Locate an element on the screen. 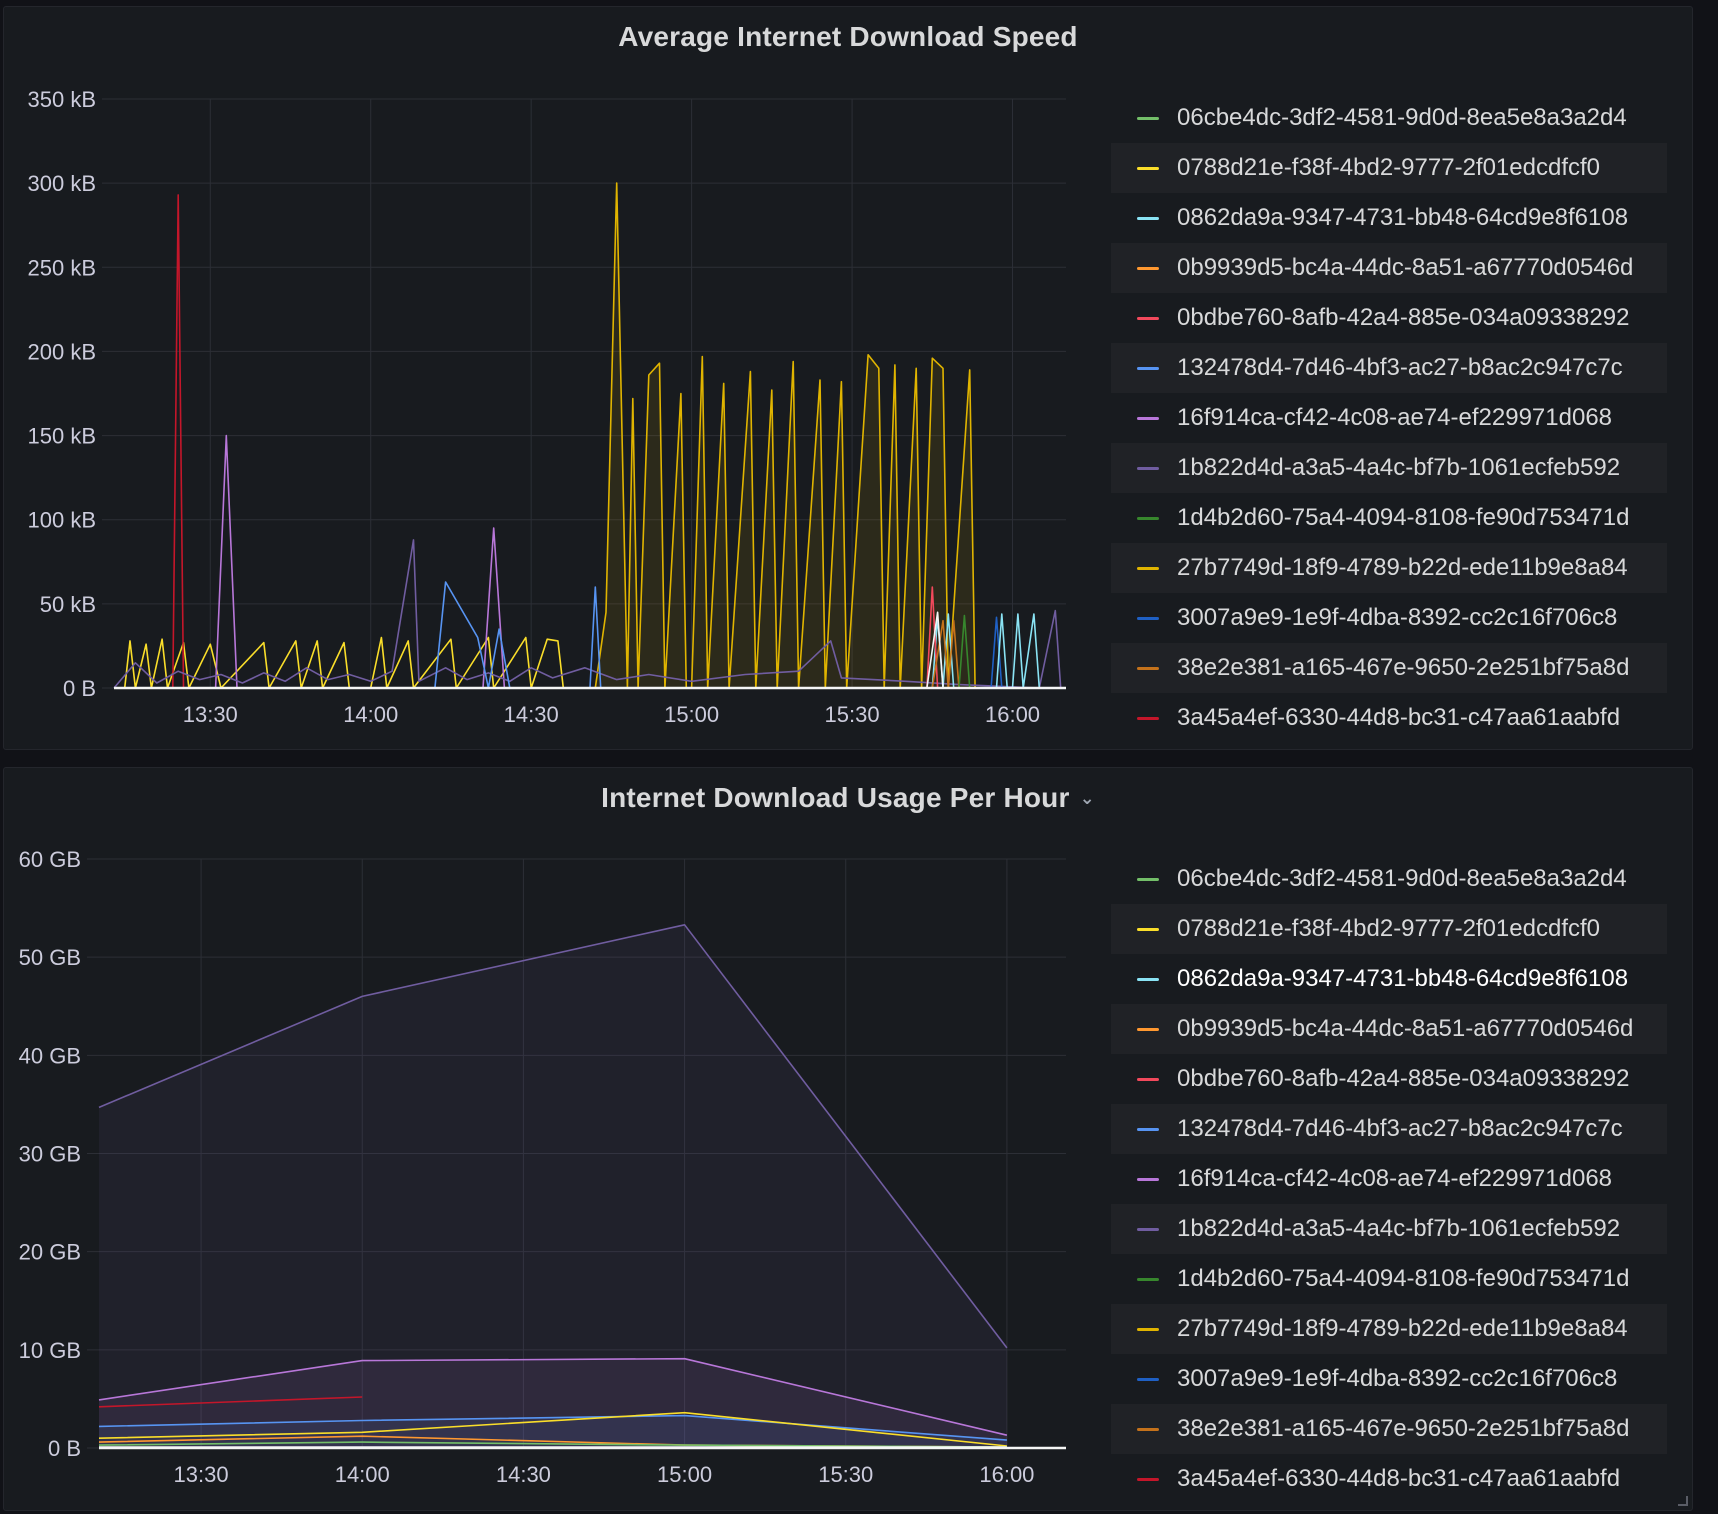 This screenshot has height=1514, width=1718. chevron-down-icon: ⌄ is located at coordinates (1087, 798).